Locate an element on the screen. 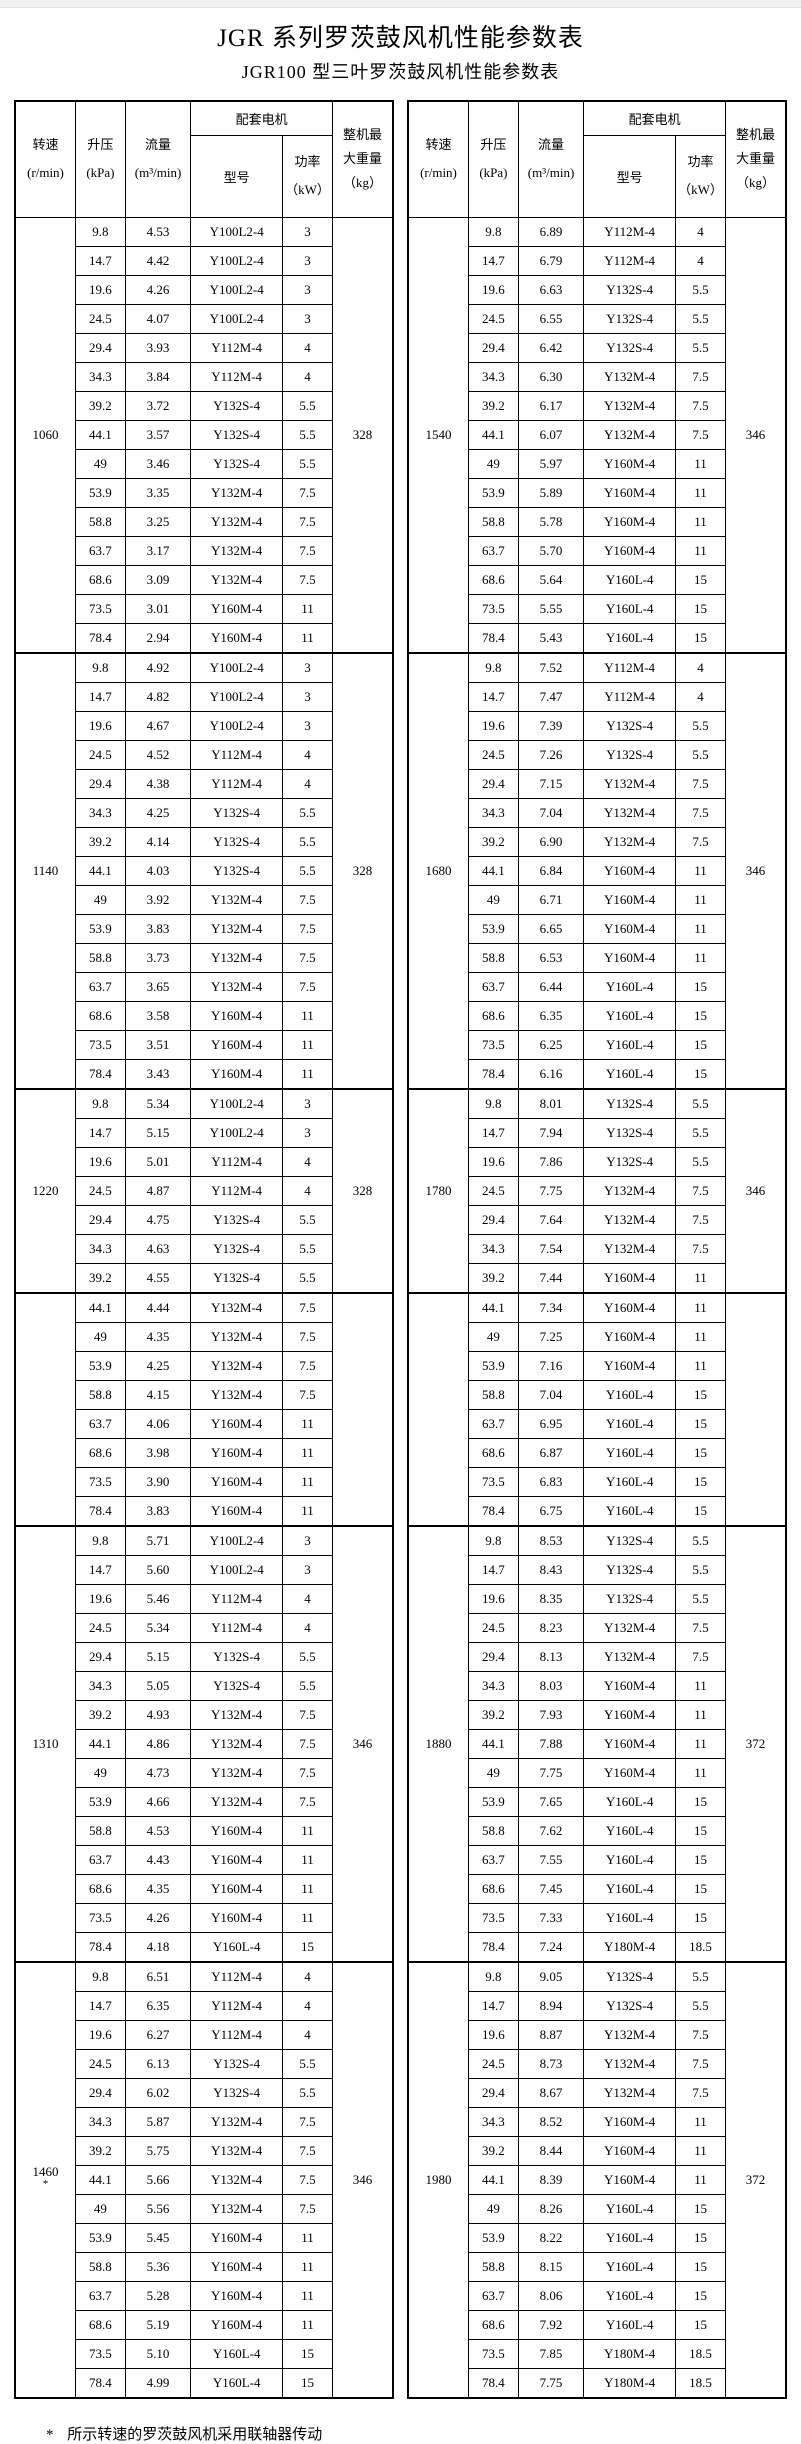 Image resolution: width=801 pixels, height=2444 pixels. flow-cell: 6.75 is located at coordinates (551, 1510).